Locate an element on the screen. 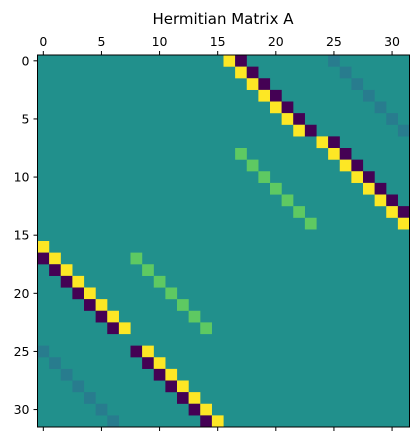 This screenshot has height=442, width=419. heatmap-cell-r27-c10 is located at coordinates (159, 374).